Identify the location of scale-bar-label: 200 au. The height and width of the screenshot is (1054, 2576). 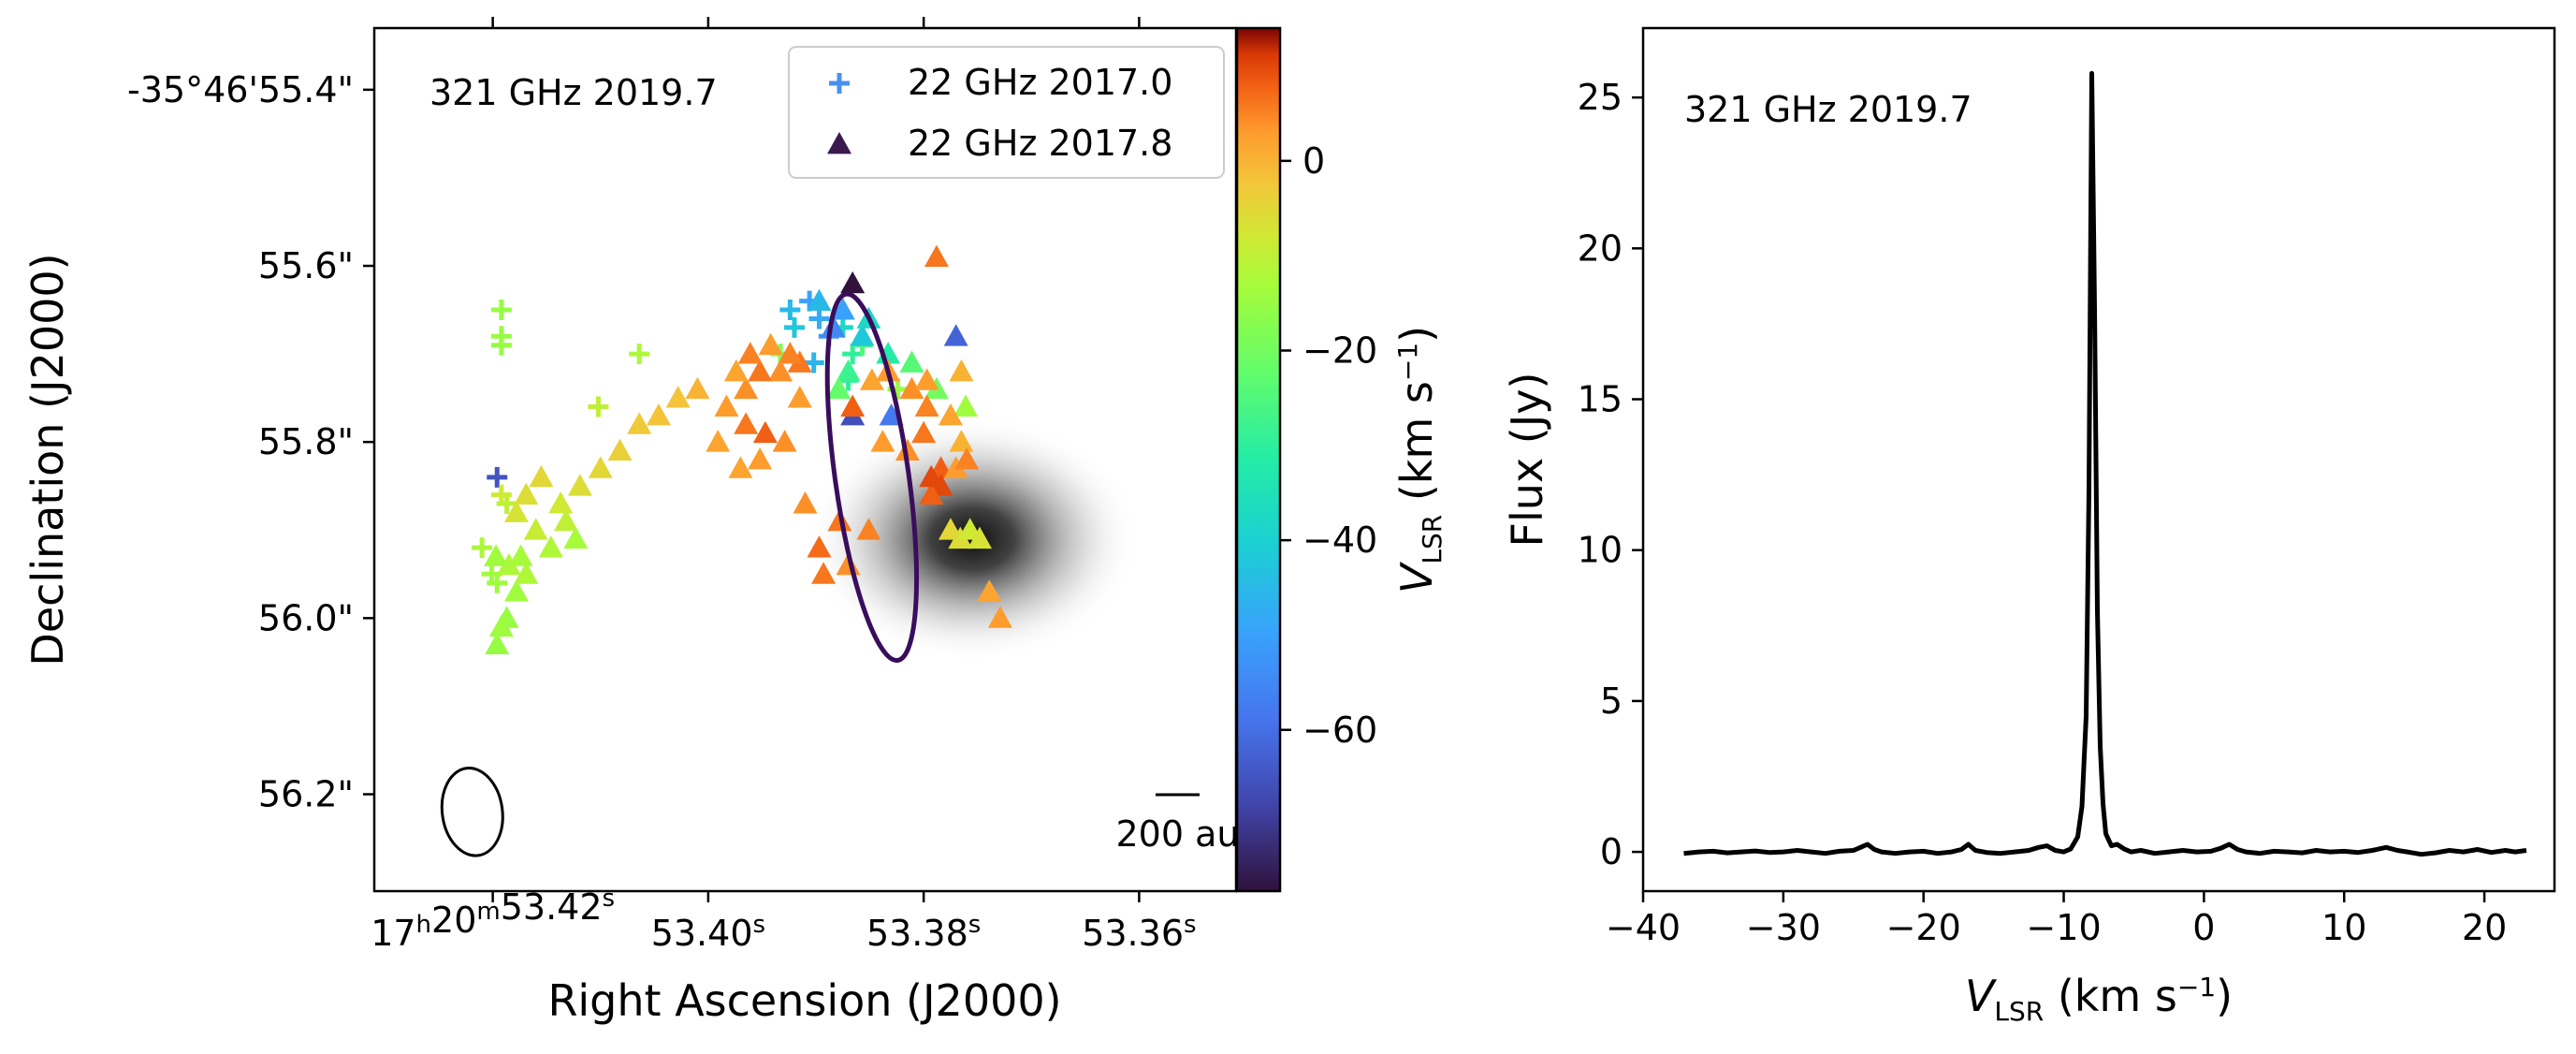
(1177, 834).